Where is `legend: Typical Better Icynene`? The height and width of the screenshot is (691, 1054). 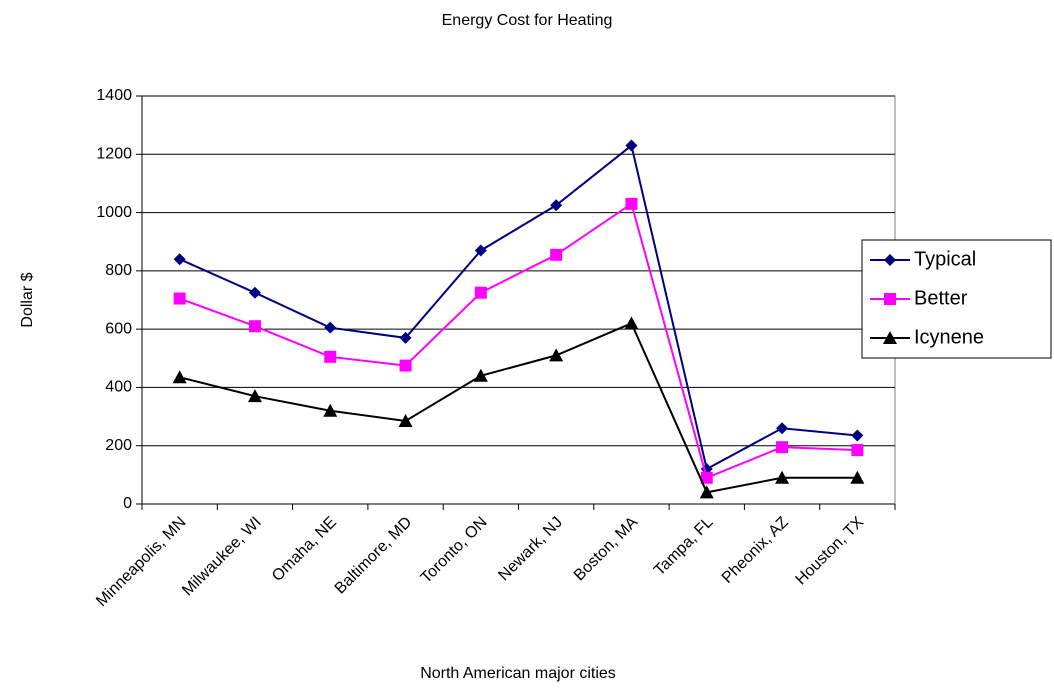 legend: Typical Better Icynene is located at coordinates (956, 299).